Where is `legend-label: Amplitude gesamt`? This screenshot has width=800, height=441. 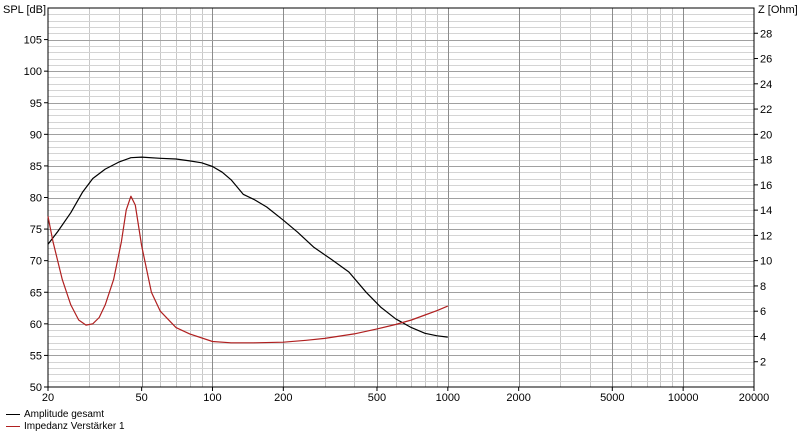 legend-label: Amplitude gesamt is located at coordinates (64, 414).